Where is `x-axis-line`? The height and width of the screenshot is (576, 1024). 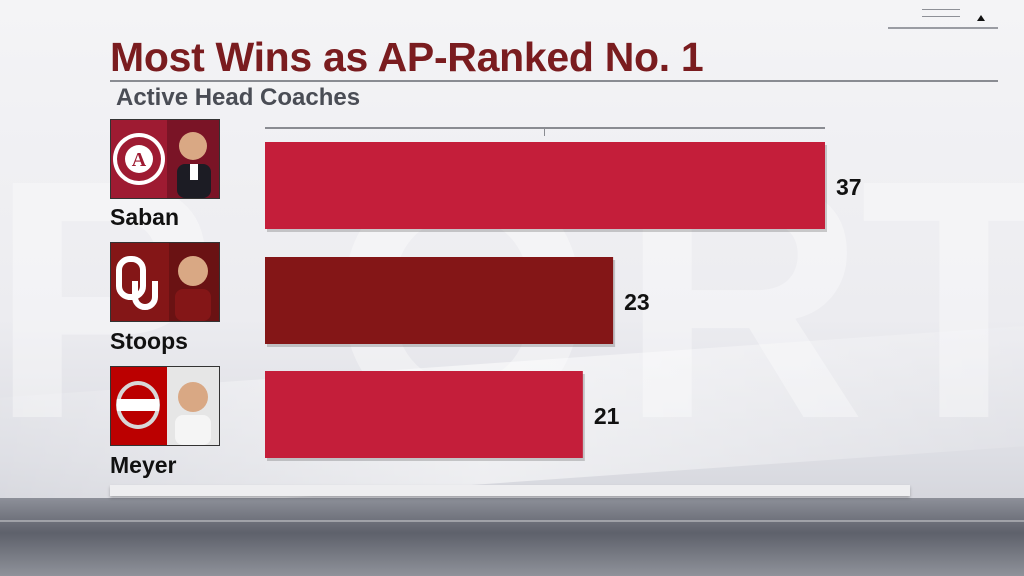 x-axis-line is located at coordinates (545, 128).